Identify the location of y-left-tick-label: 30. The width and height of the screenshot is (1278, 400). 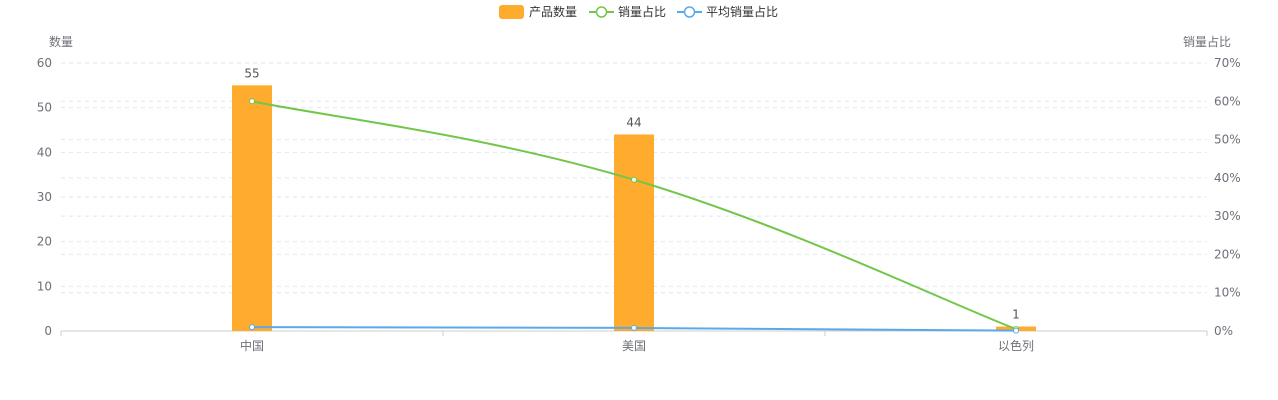
(44, 197).